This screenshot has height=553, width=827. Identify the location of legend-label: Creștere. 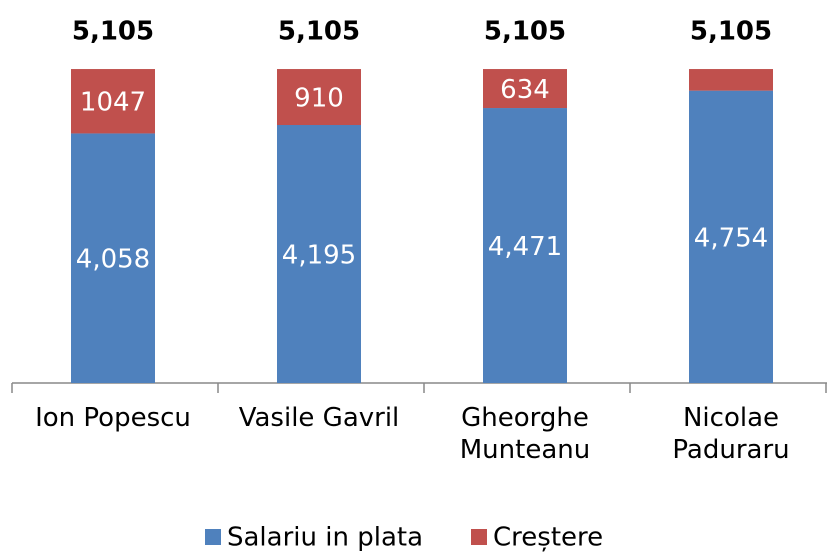
(548, 538).